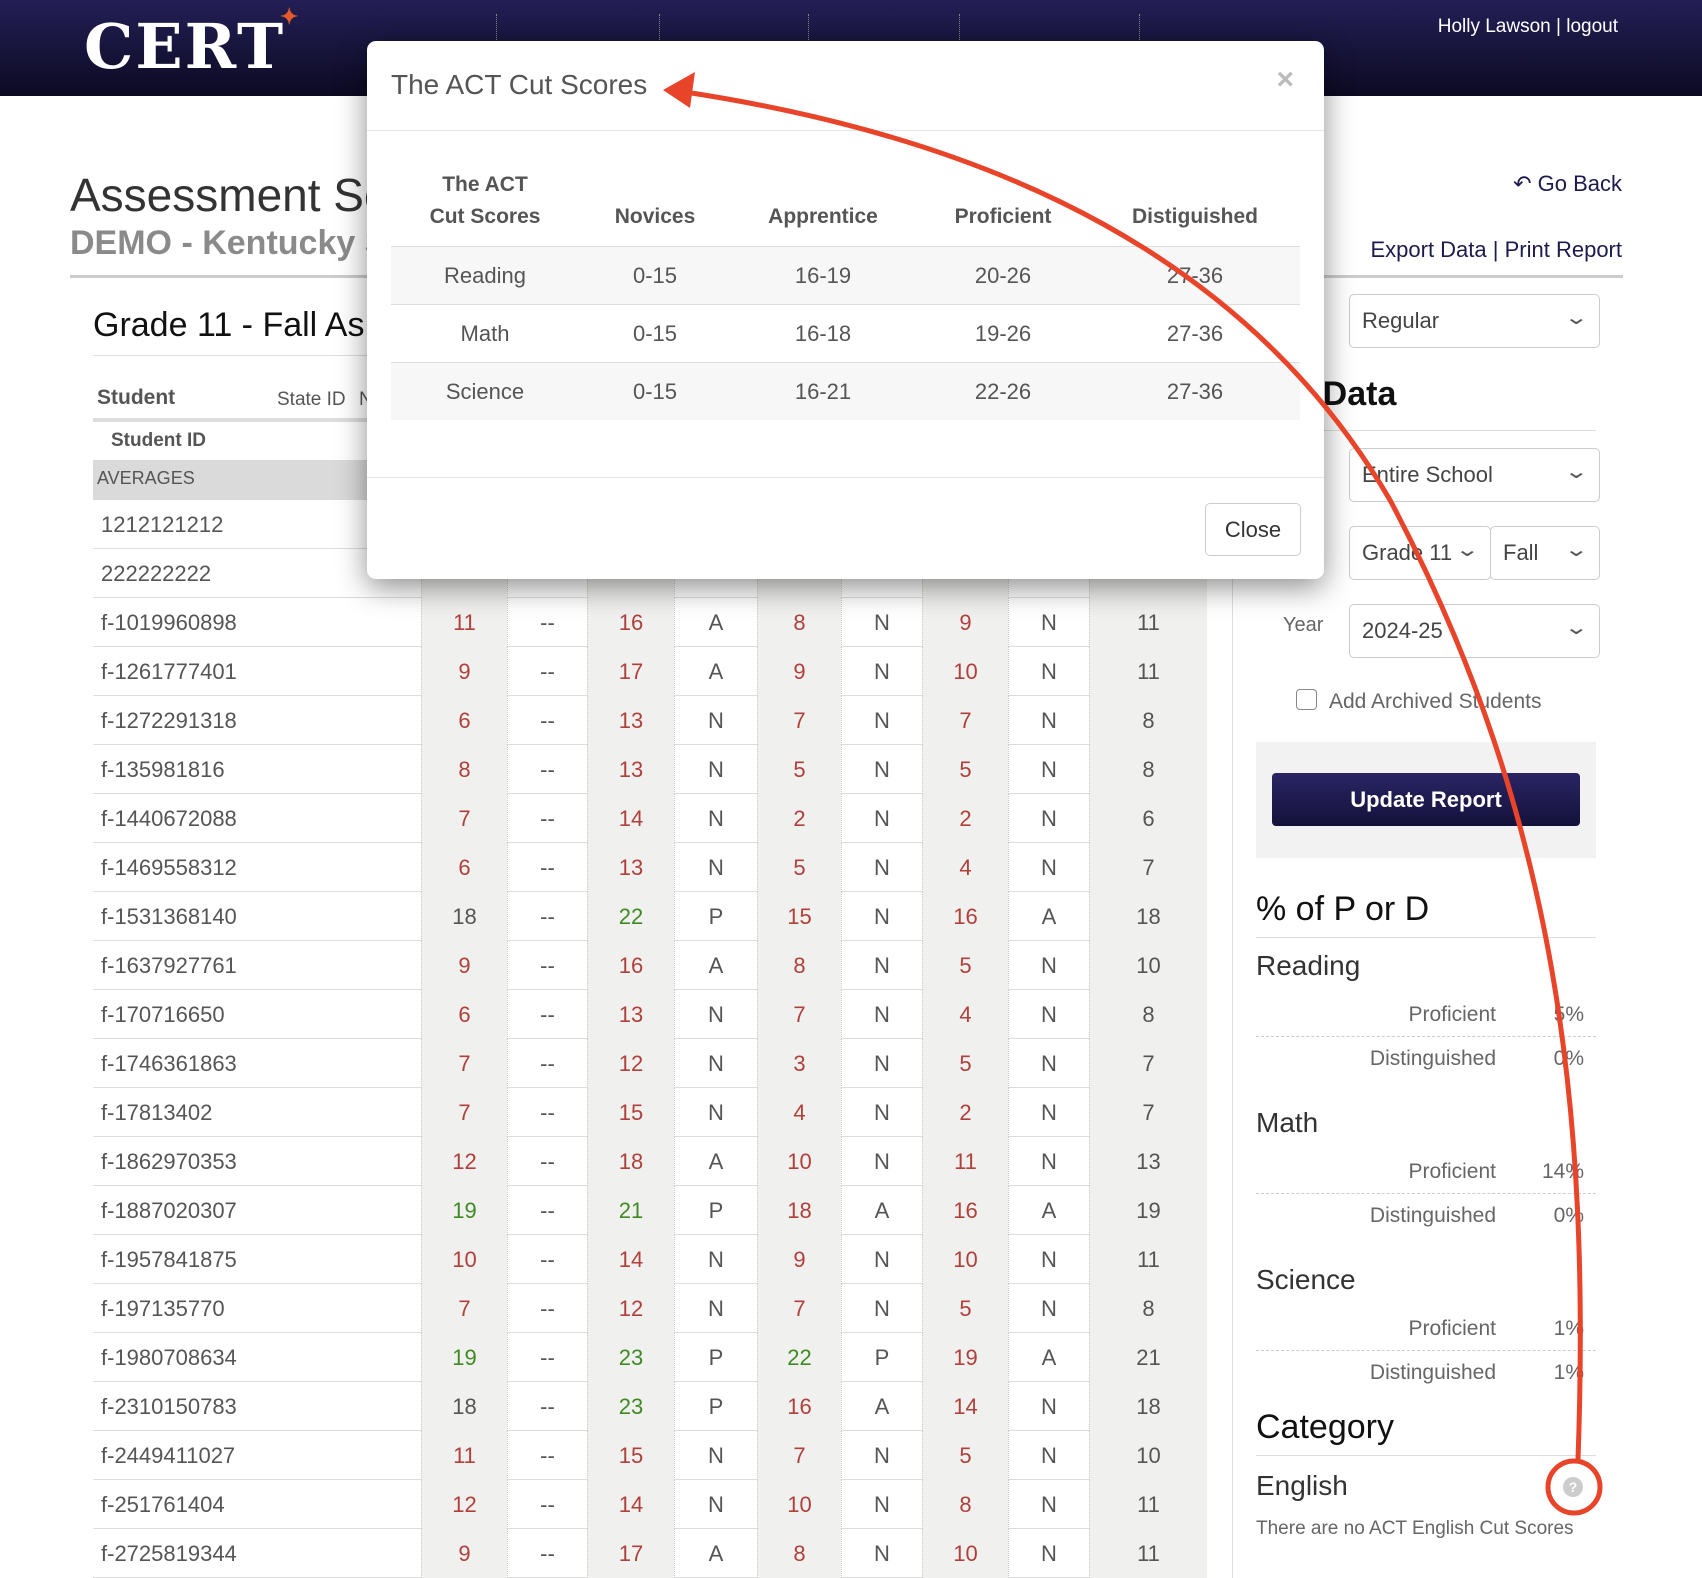 This screenshot has width=1702, height=1578. I want to click on archived-checkbox, so click(1306, 699).